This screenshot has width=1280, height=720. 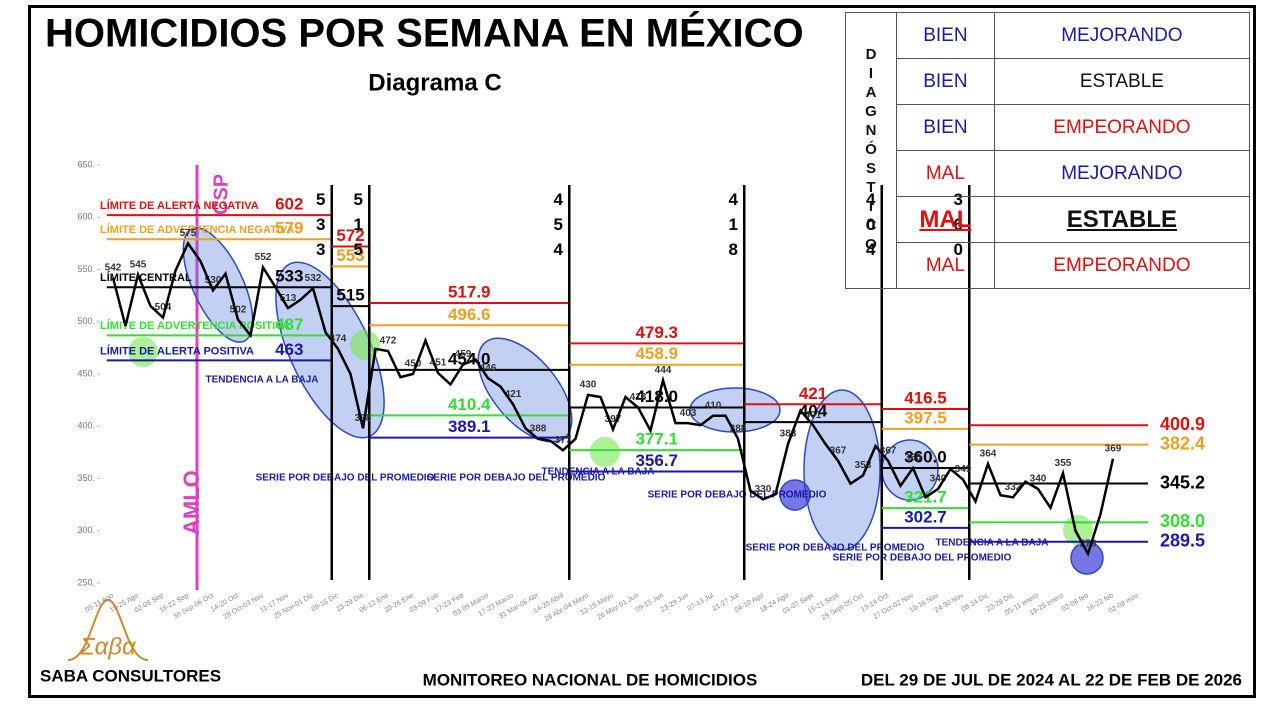 I want to click on limit-label: 487, so click(x=289, y=324).